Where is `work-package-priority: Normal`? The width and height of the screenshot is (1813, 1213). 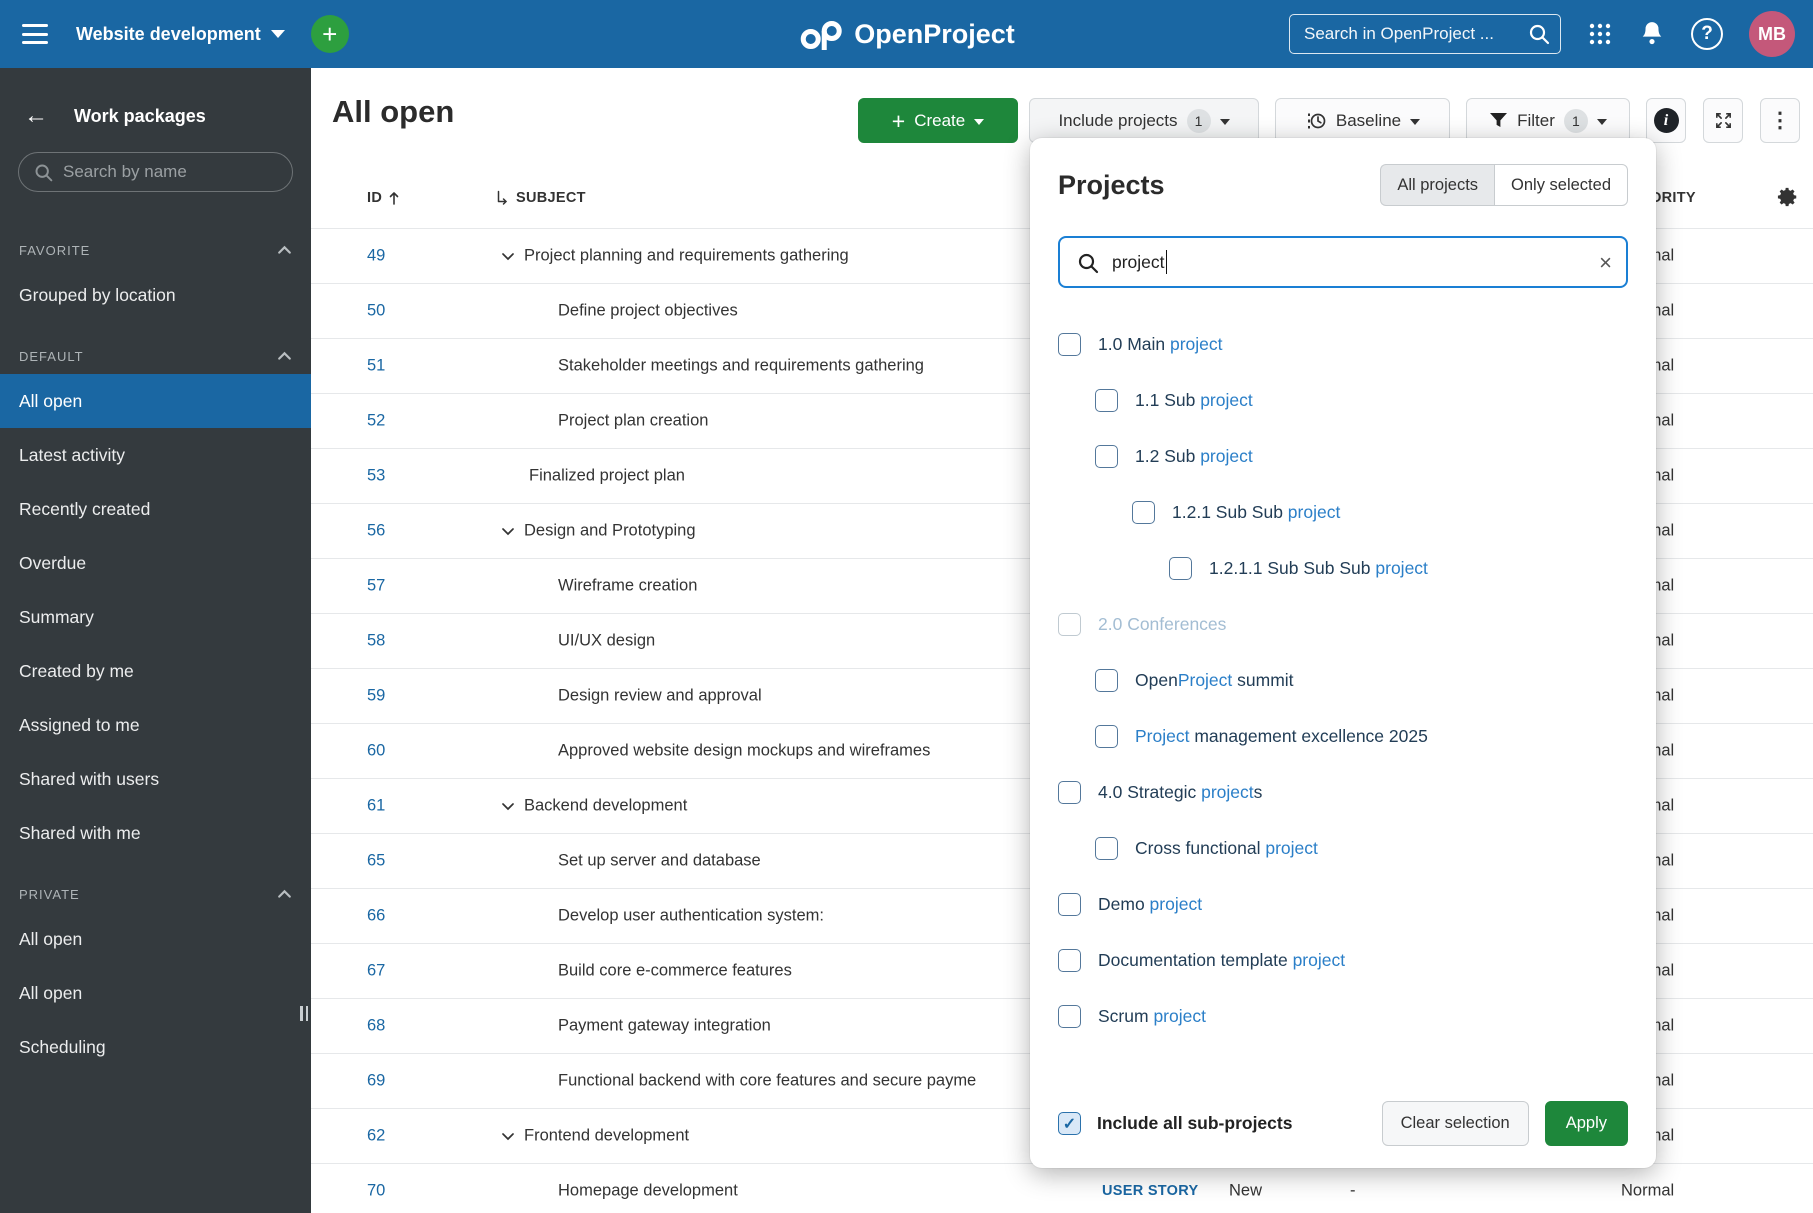
work-package-priority: Normal is located at coordinates (1648, 1190).